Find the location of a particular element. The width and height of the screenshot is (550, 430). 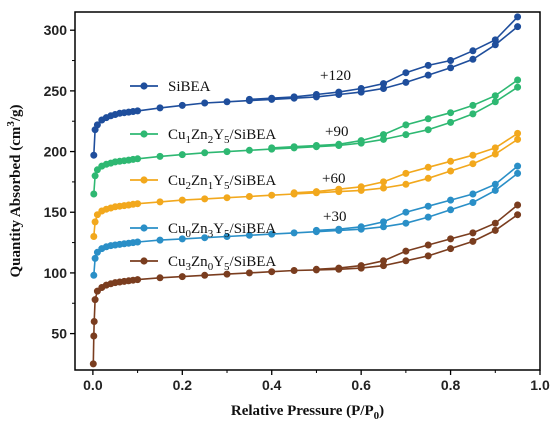

legend-label: Cu1Zn2Y5/SiBEA is located at coordinates (222, 136).